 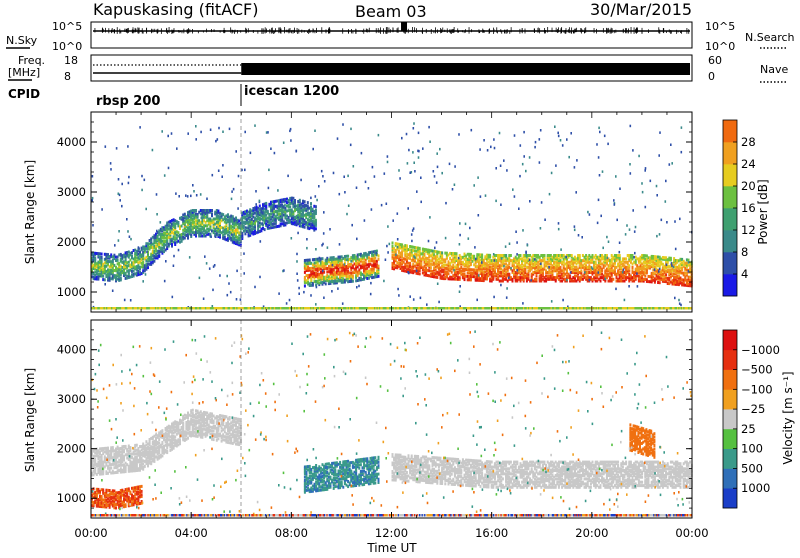 What do you see at coordinates (755, 488) in the screenshot?
I see `velocity-colorbar-tick-label: 1000` at bounding box center [755, 488].